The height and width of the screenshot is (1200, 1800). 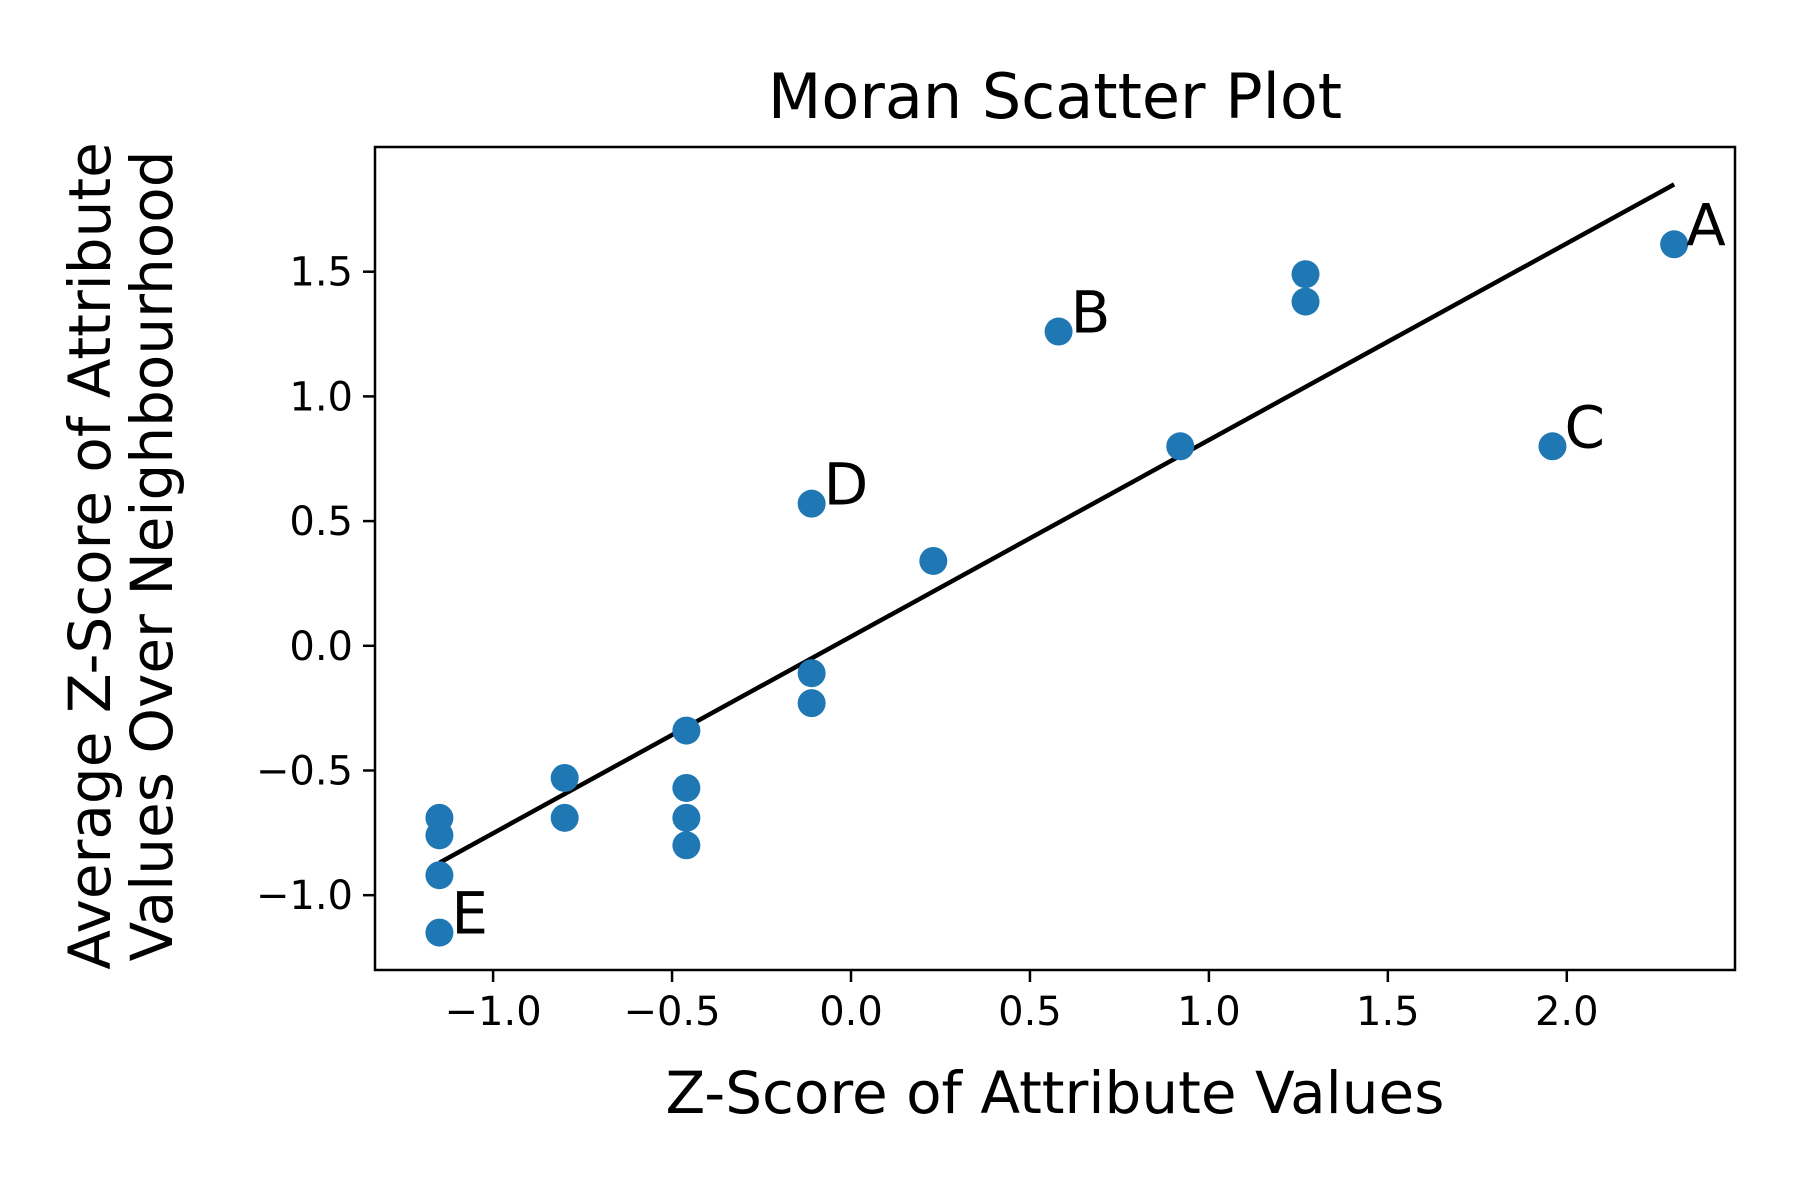 I want to click on point-label-b: B, so click(x=1091, y=313).